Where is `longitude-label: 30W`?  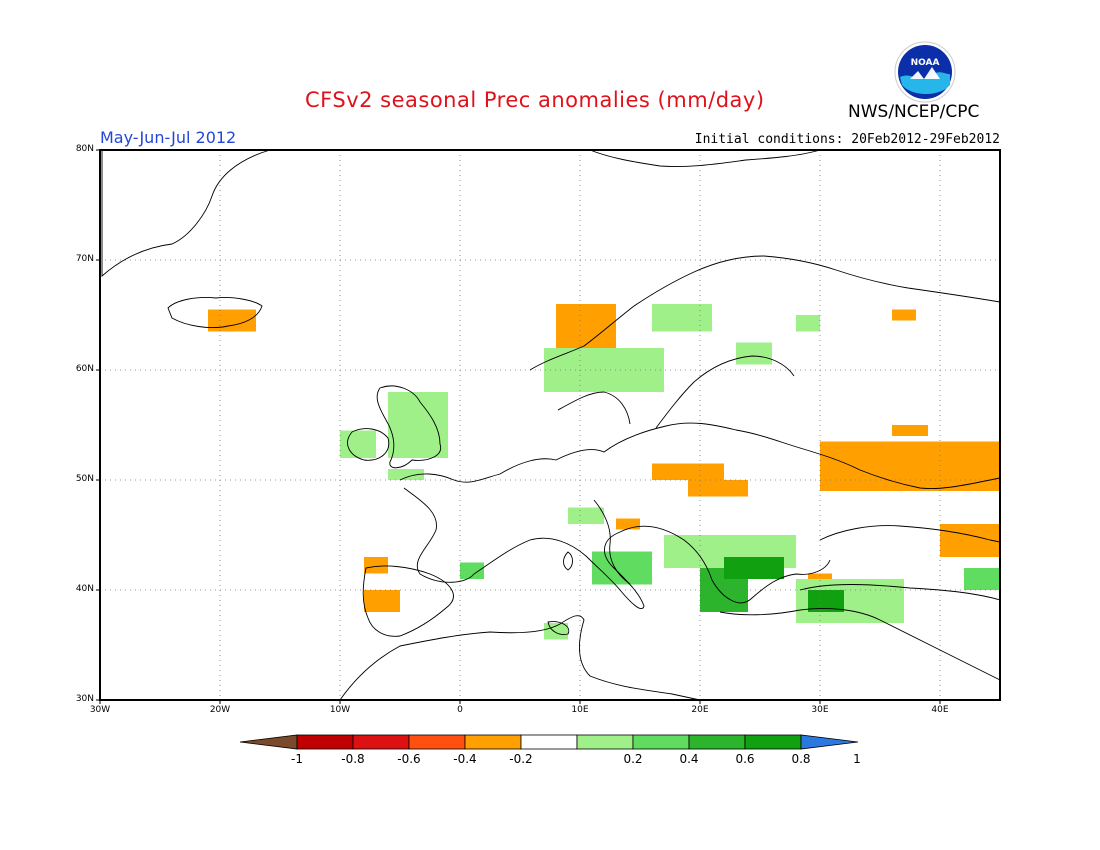
longitude-label: 30W is located at coordinates (100, 710).